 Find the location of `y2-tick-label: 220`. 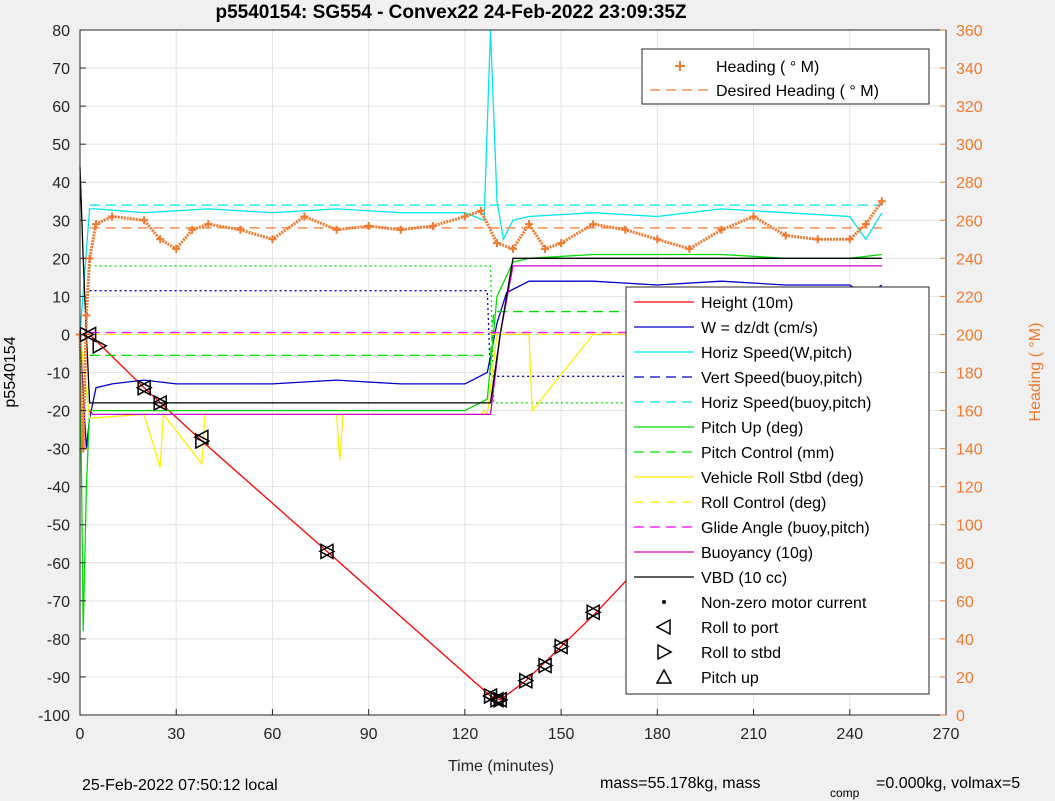

y2-tick-label: 220 is located at coordinates (969, 297).